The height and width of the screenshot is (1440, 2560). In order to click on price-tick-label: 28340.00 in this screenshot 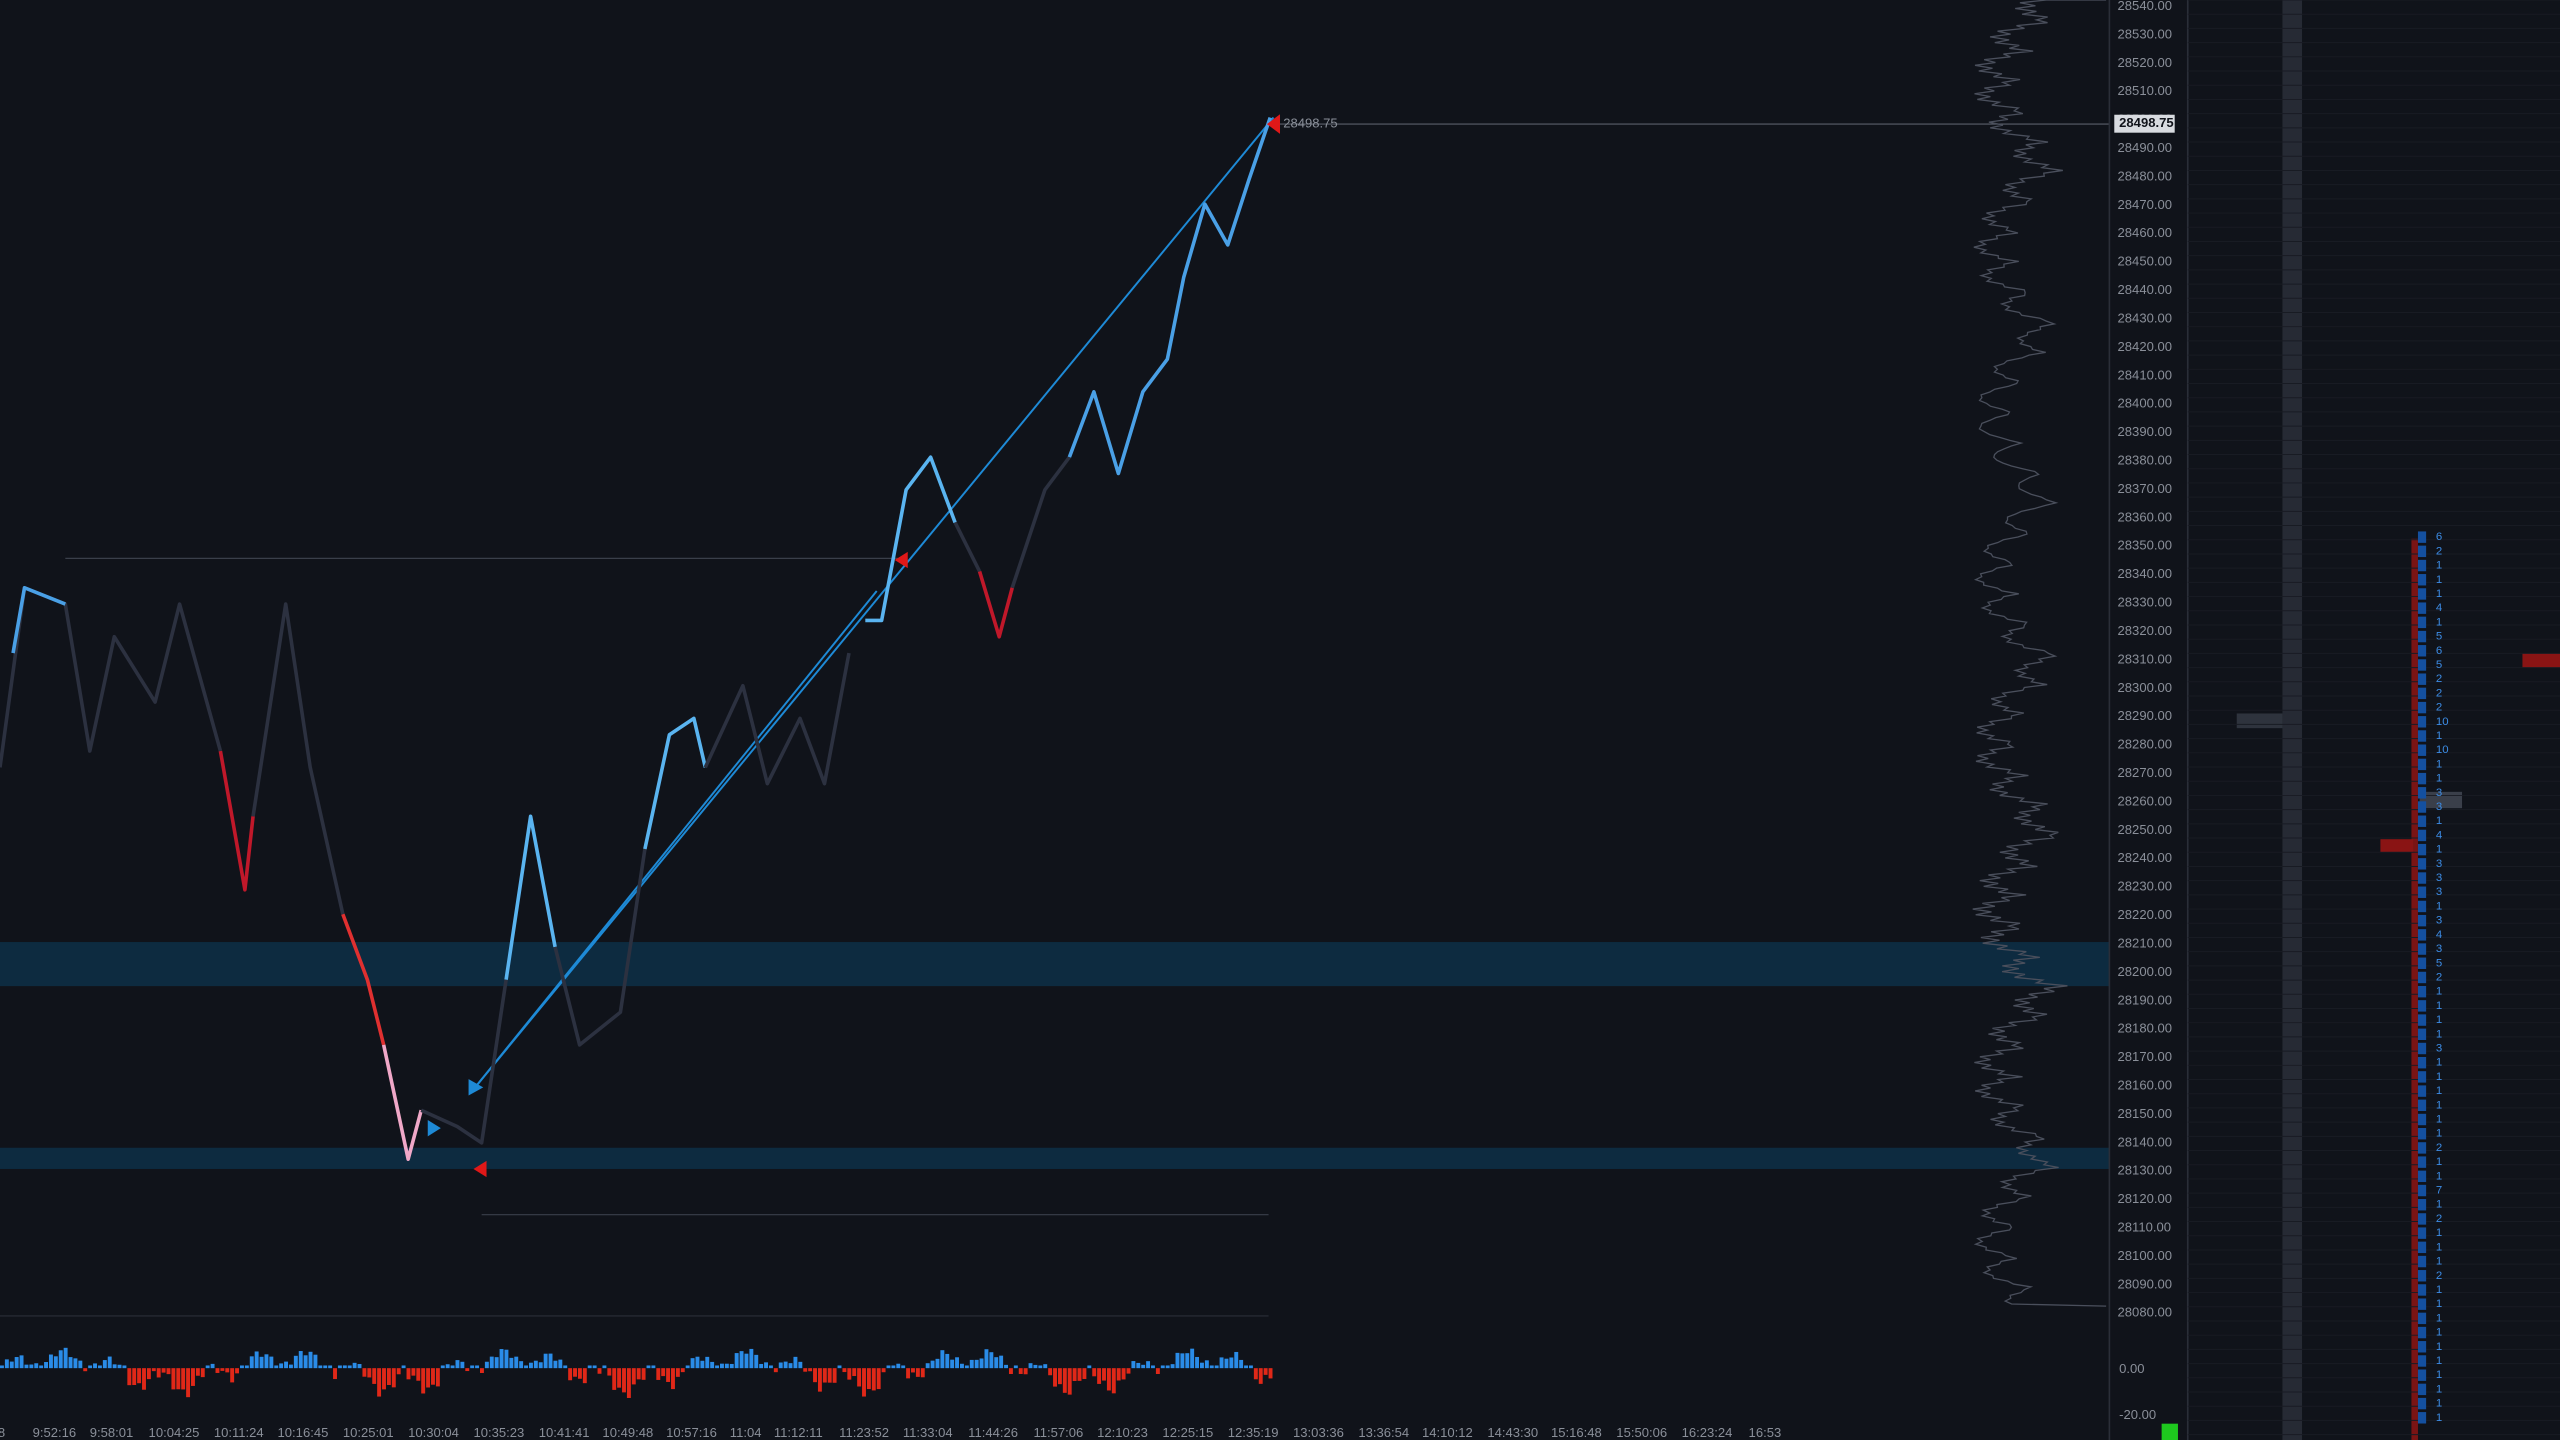, I will do `click(2145, 573)`.